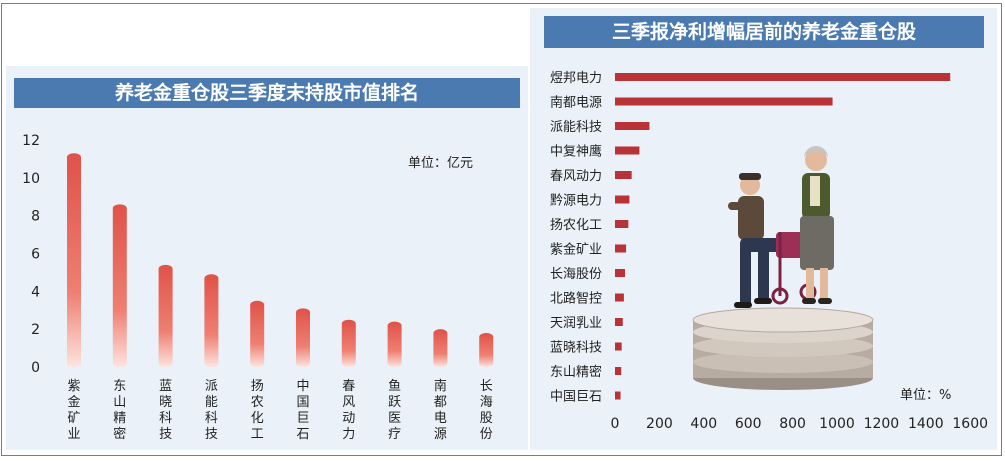  Describe the element at coordinates (970, 424) in the screenshot. I see `right-x-tick: 1600` at that location.